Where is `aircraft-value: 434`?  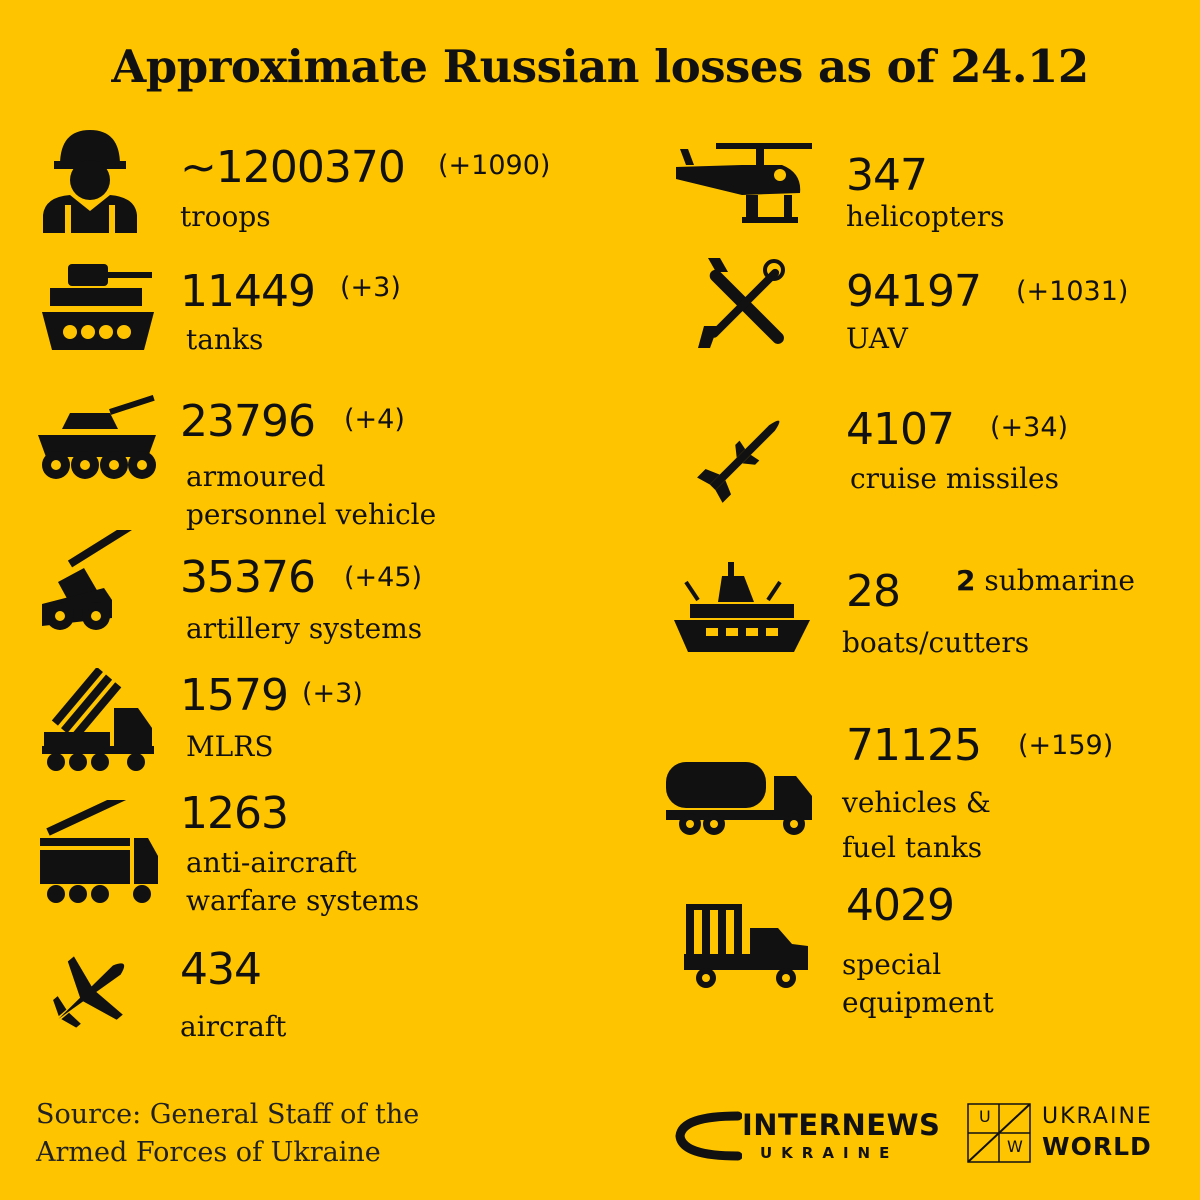 aircraft-value: 434 is located at coordinates (221, 969).